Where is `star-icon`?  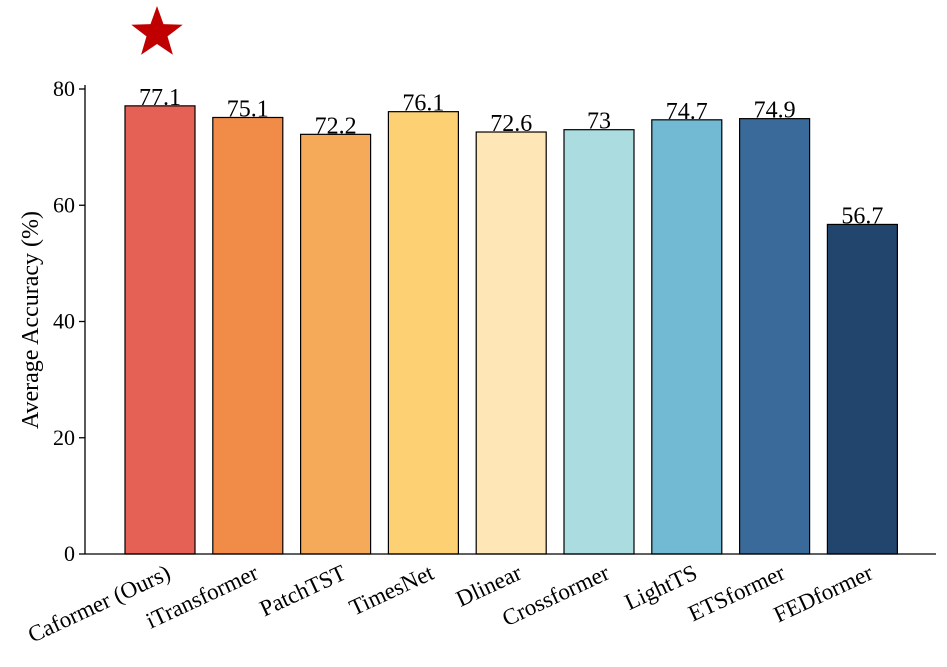
star-icon is located at coordinates (157, 30).